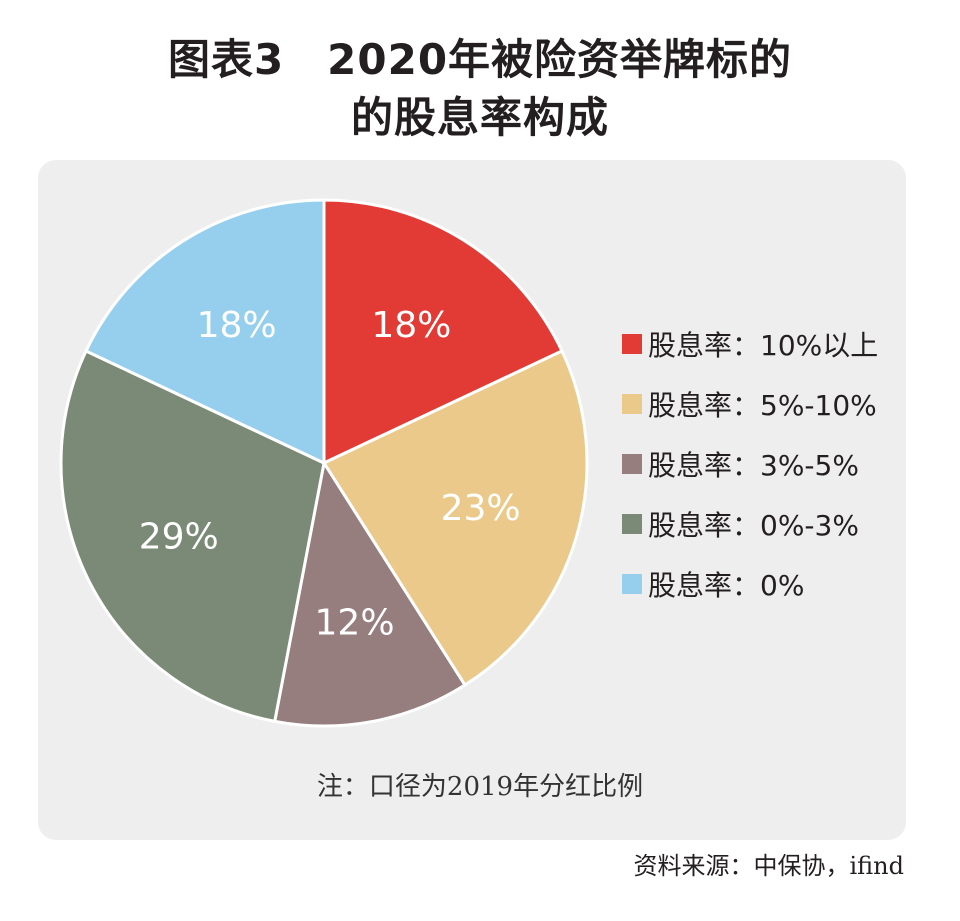 Image resolution: width=960 pixels, height=921 pixels. I want to click on legend-item-0: 股息率：10%以上, so click(750, 344).